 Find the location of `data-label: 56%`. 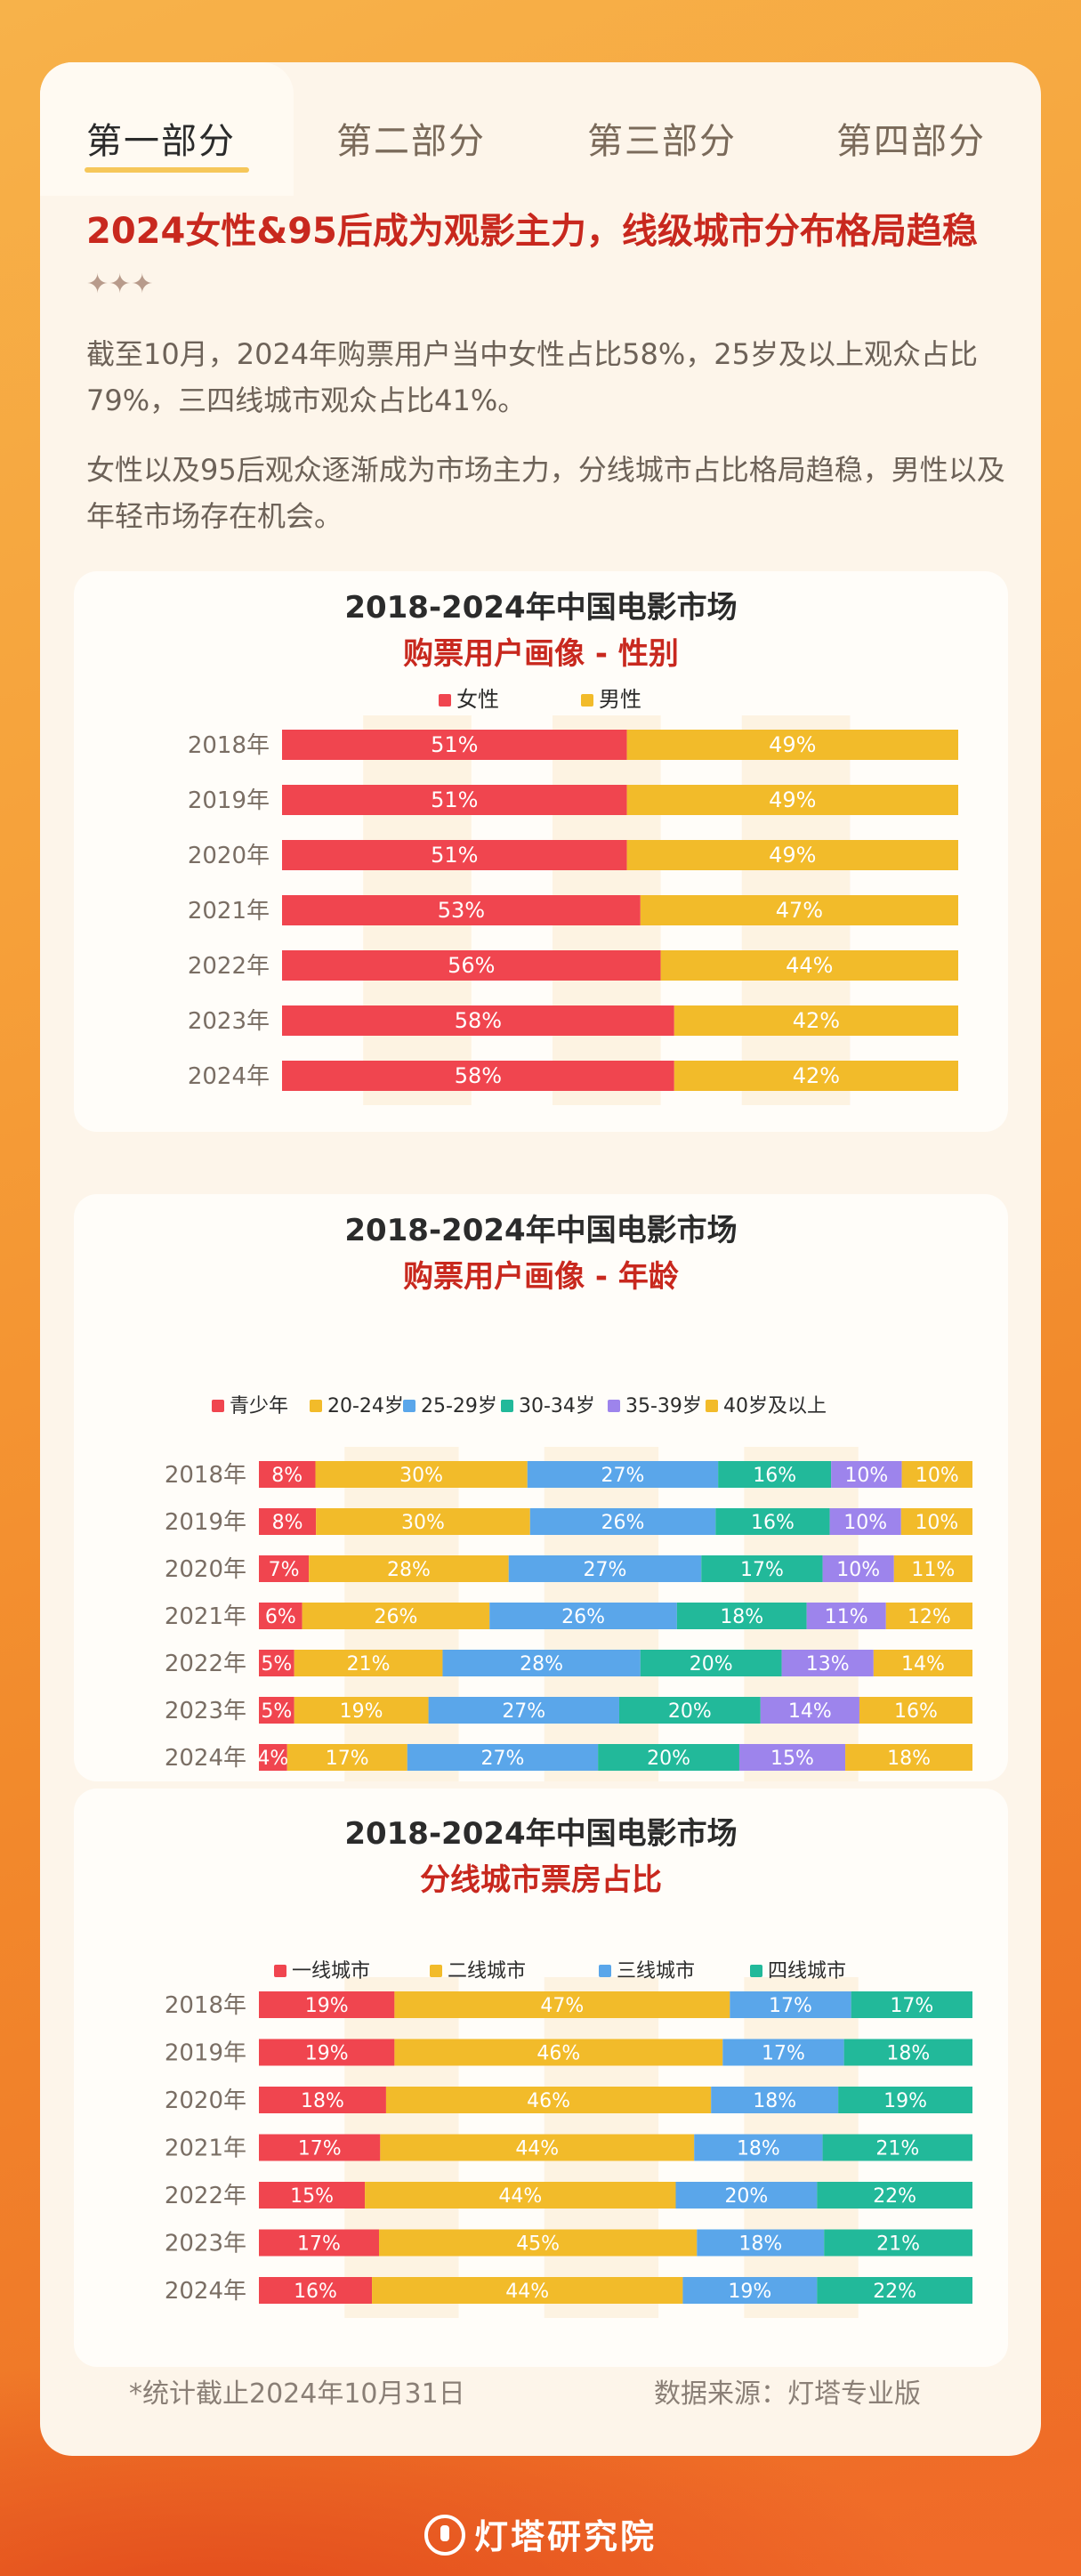

data-label: 56% is located at coordinates (472, 965).